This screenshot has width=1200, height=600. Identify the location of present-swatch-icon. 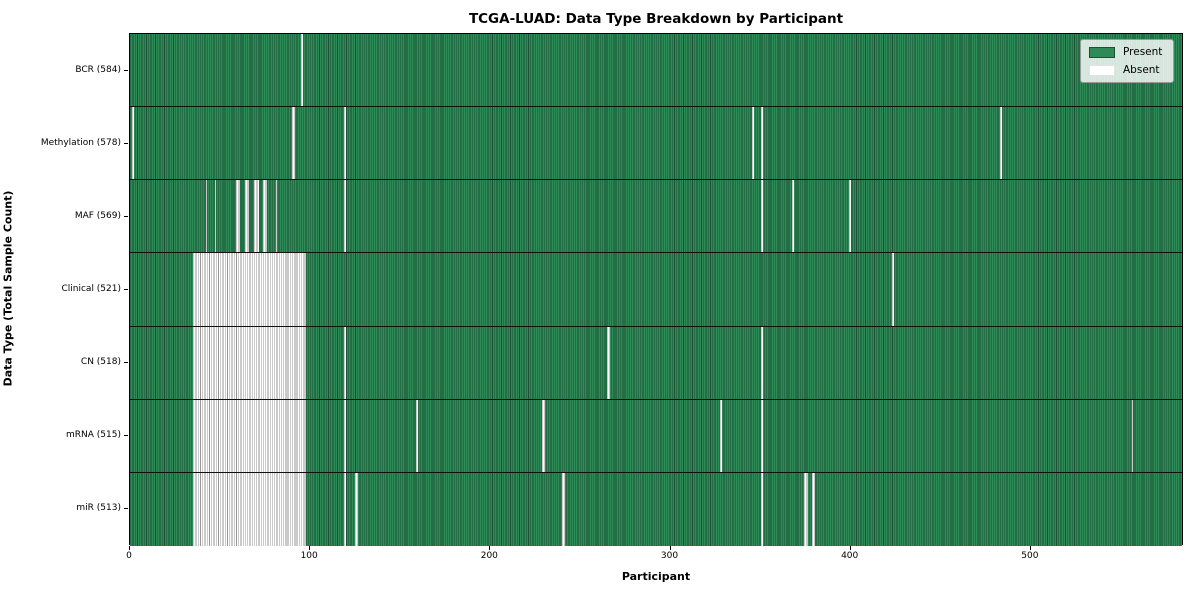
(1102, 52).